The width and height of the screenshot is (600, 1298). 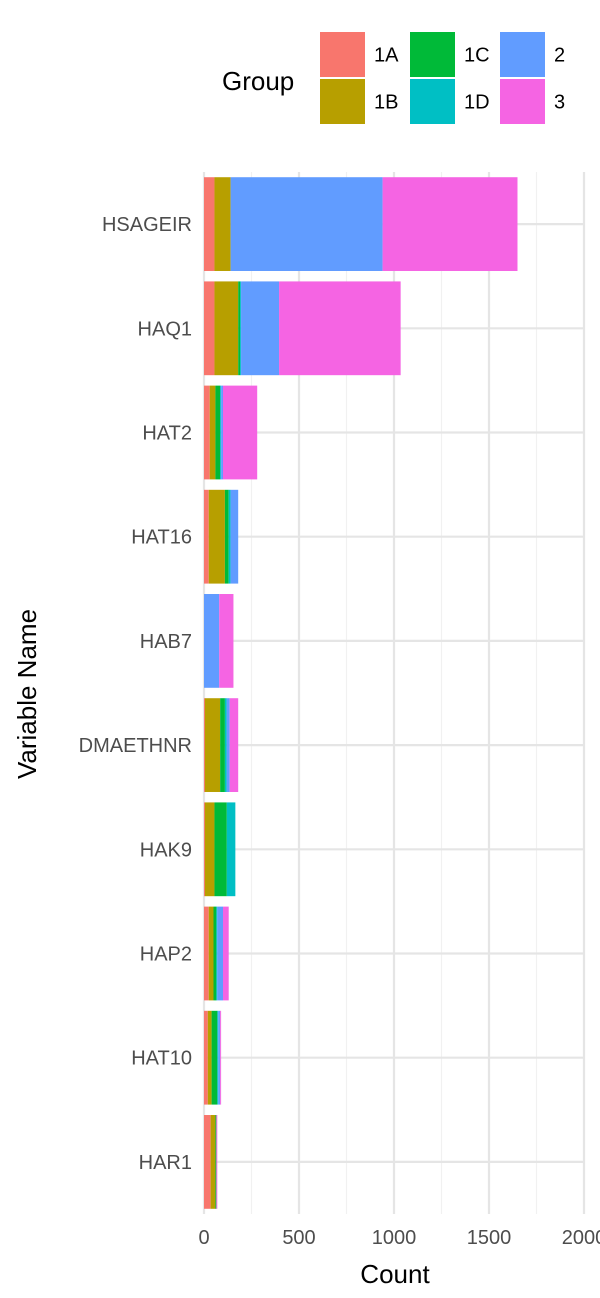 I want to click on bar-segment-hat2-1d, so click(x=221, y=432).